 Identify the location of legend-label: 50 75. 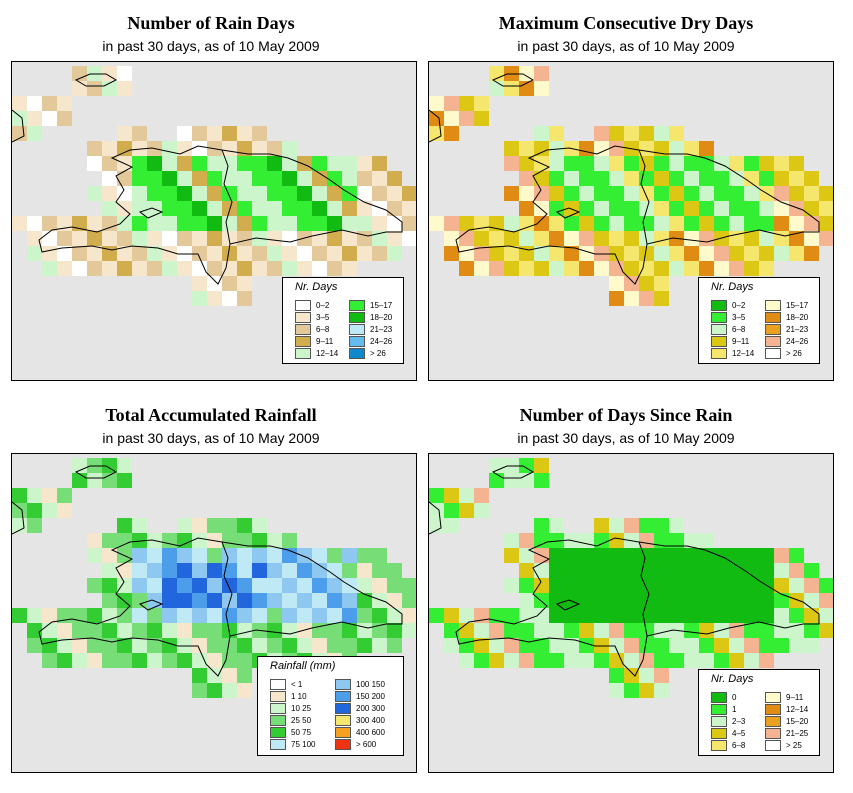
(301, 732).